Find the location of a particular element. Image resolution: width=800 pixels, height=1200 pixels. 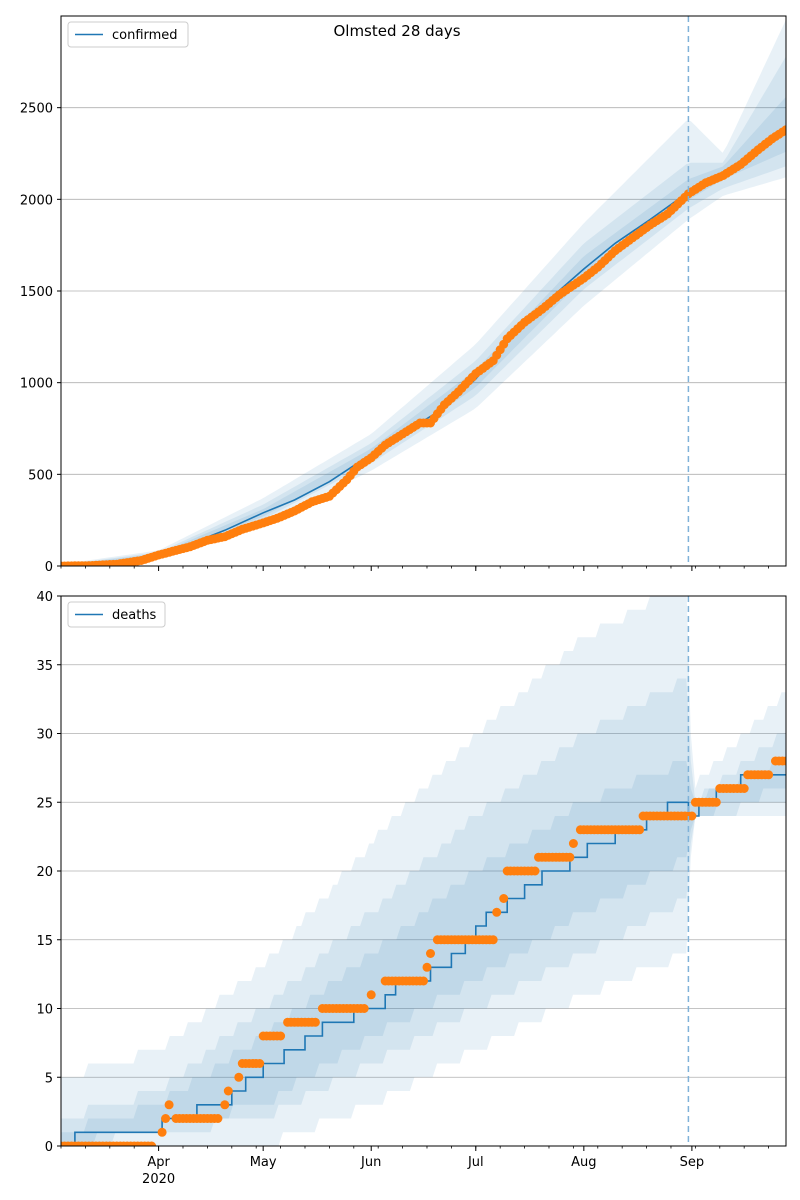

legend-1: deaths is located at coordinates (116, 614).